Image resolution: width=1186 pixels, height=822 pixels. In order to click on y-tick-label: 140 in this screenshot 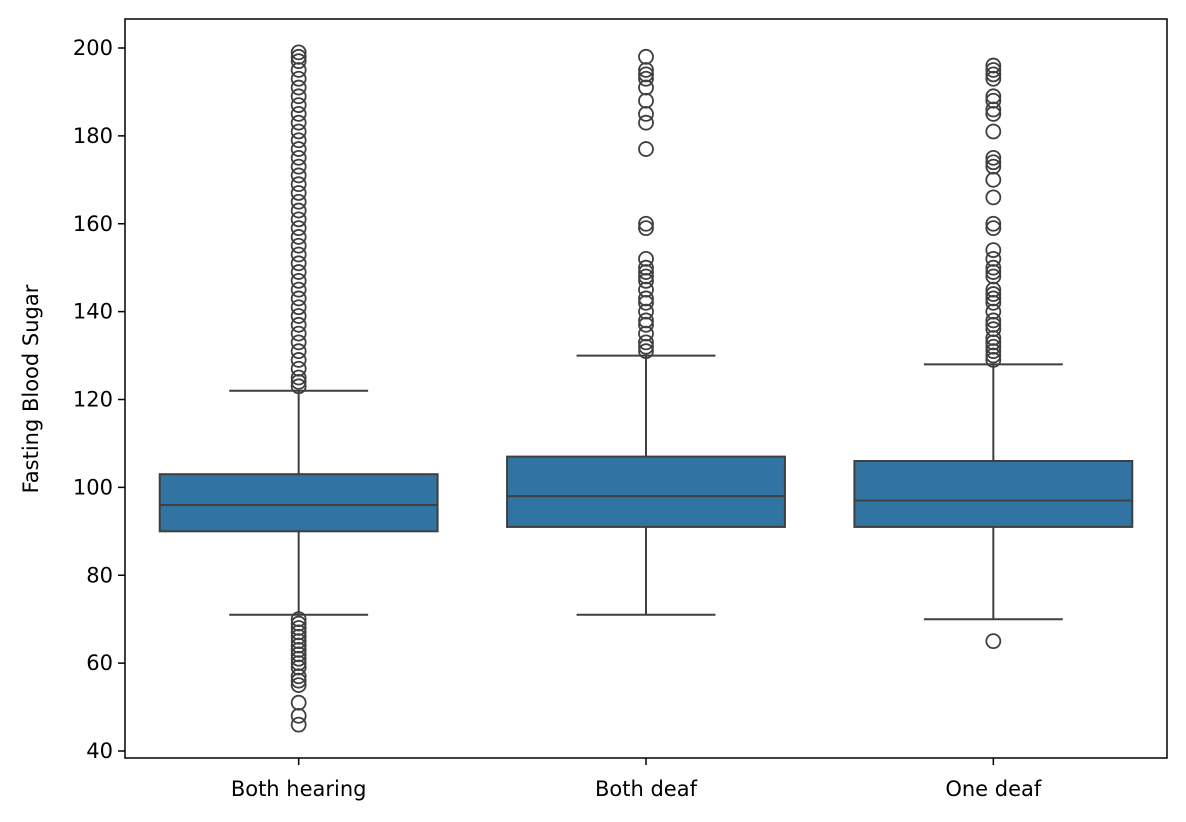, I will do `click(93, 312)`.